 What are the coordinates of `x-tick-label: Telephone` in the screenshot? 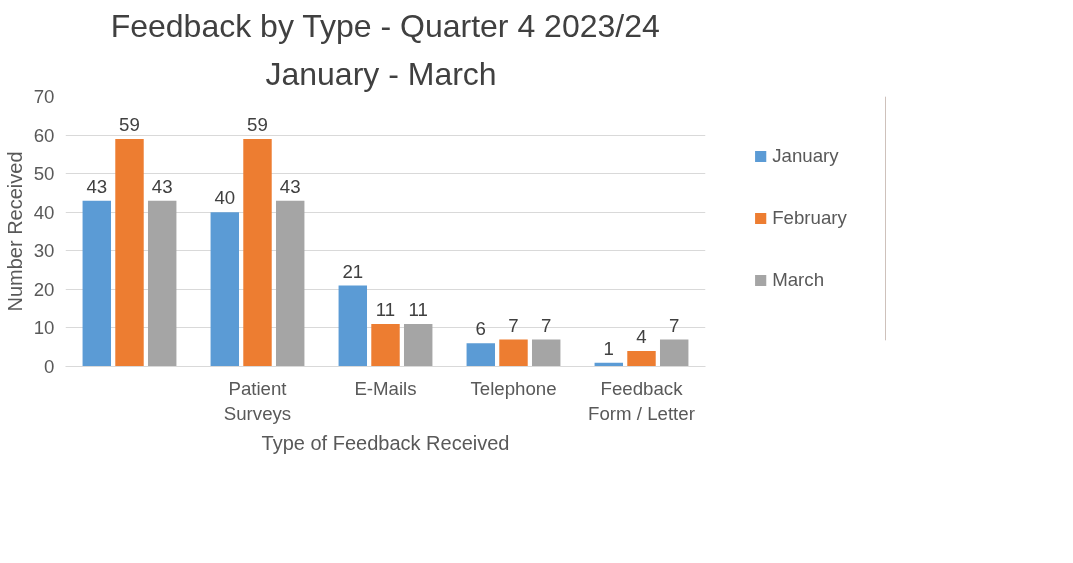 It's located at (513, 388).